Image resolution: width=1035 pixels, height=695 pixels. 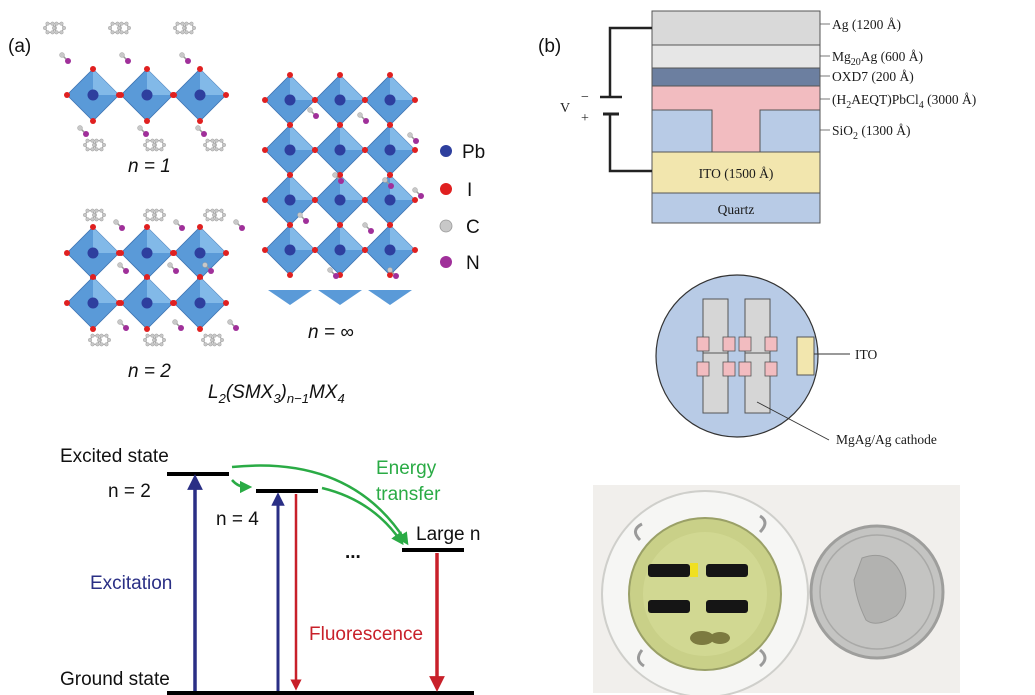 What do you see at coordinates (446, 189) in the screenshot?
I see `legend-dot-i` at bounding box center [446, 189].